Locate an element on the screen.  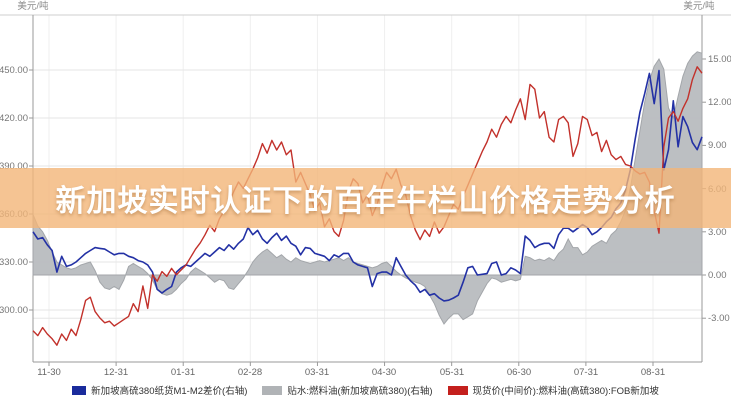
left-axis-title: 美元/吨 is located at coordinates (33, 6).